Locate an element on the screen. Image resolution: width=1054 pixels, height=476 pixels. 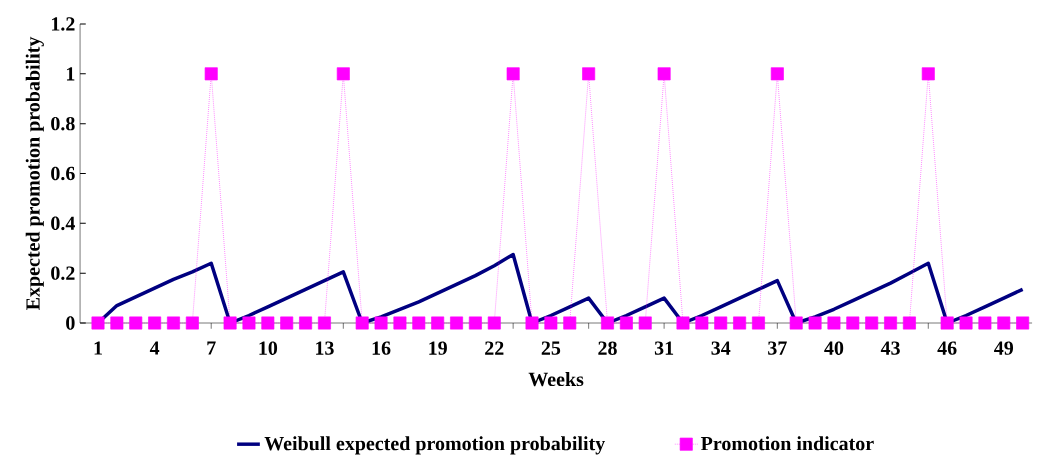
x-tick-label: 19 is located at coordinates (438, 348).